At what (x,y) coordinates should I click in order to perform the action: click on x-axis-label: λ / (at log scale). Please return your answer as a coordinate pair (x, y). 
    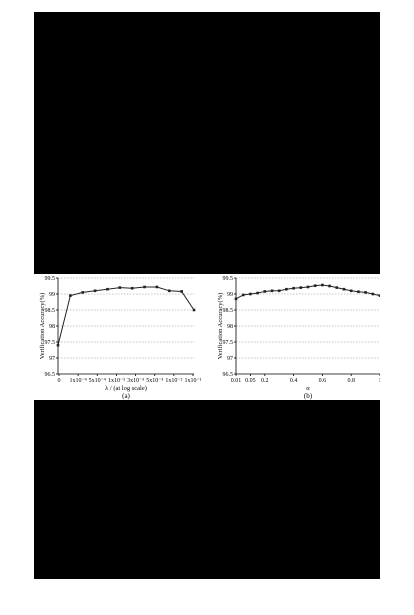
    Looking at the image, I should click on (126, 388).